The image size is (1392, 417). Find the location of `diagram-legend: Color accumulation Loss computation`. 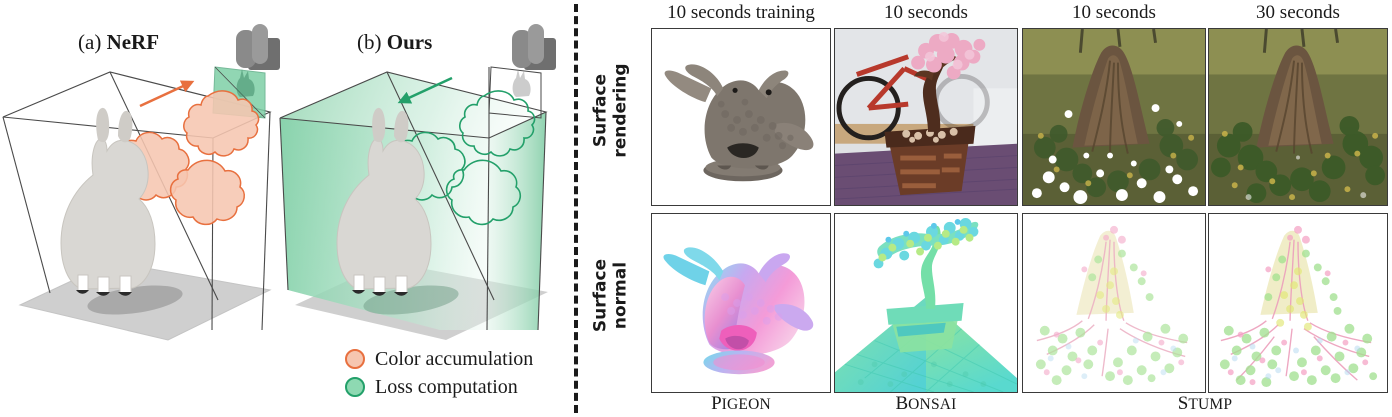

diagram-legend: Color accumulation Loss computation is located at coordinates (460, 373).